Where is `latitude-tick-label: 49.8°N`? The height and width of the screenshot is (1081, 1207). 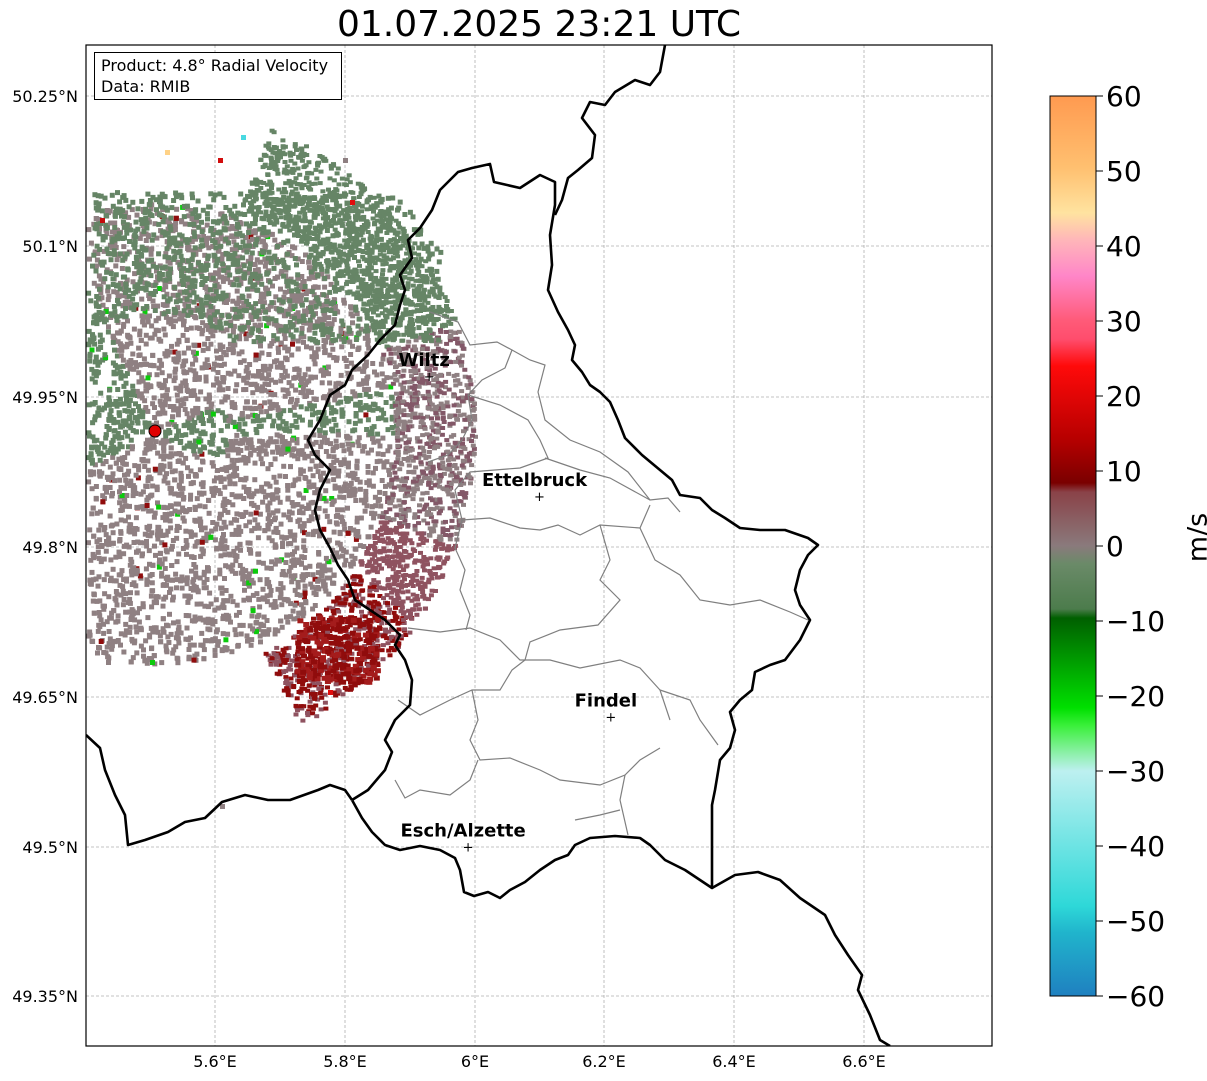
latitude-tick-label: 49.8°N is located at coordinates (50, 547).